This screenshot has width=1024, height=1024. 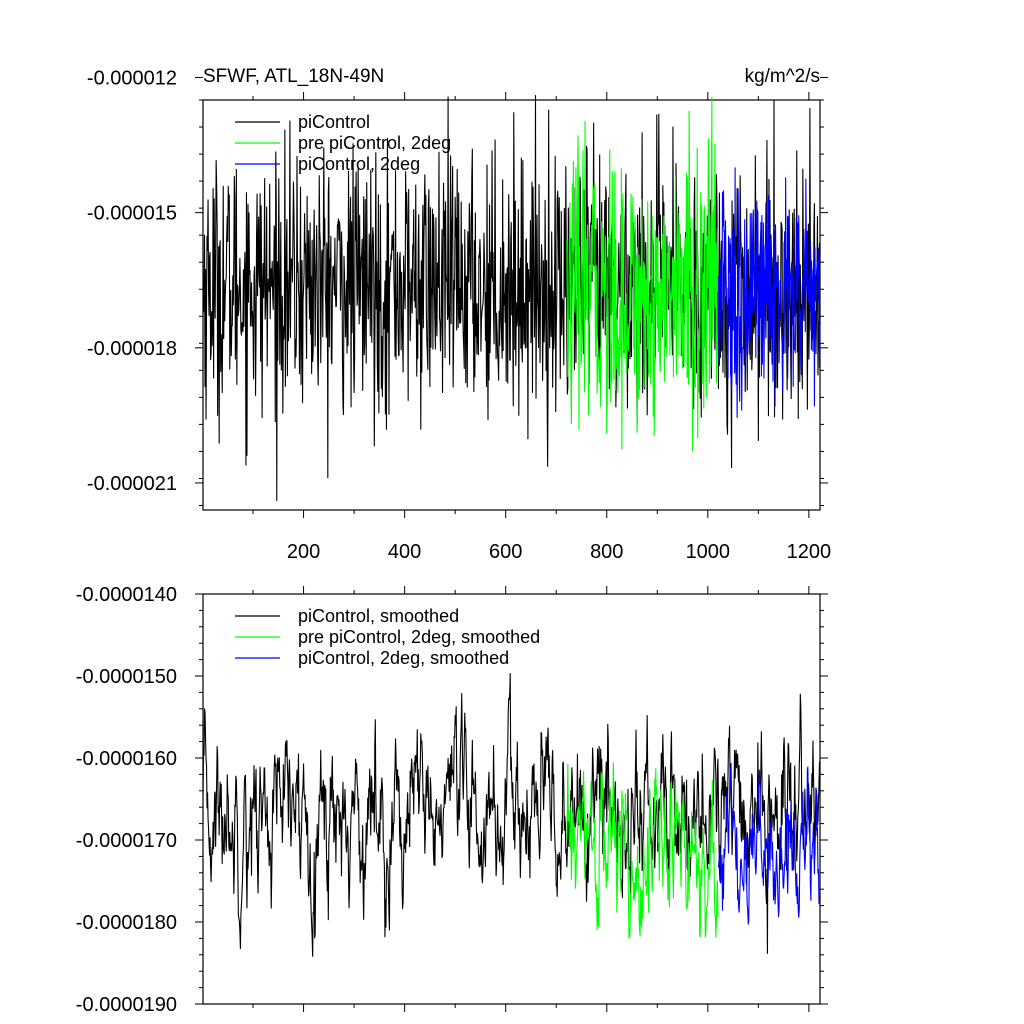 What do you see at coordinates (126, 595) in the screenshot?
I see `y-tick-label: -0.0000140` at bounding box center [126, 595].